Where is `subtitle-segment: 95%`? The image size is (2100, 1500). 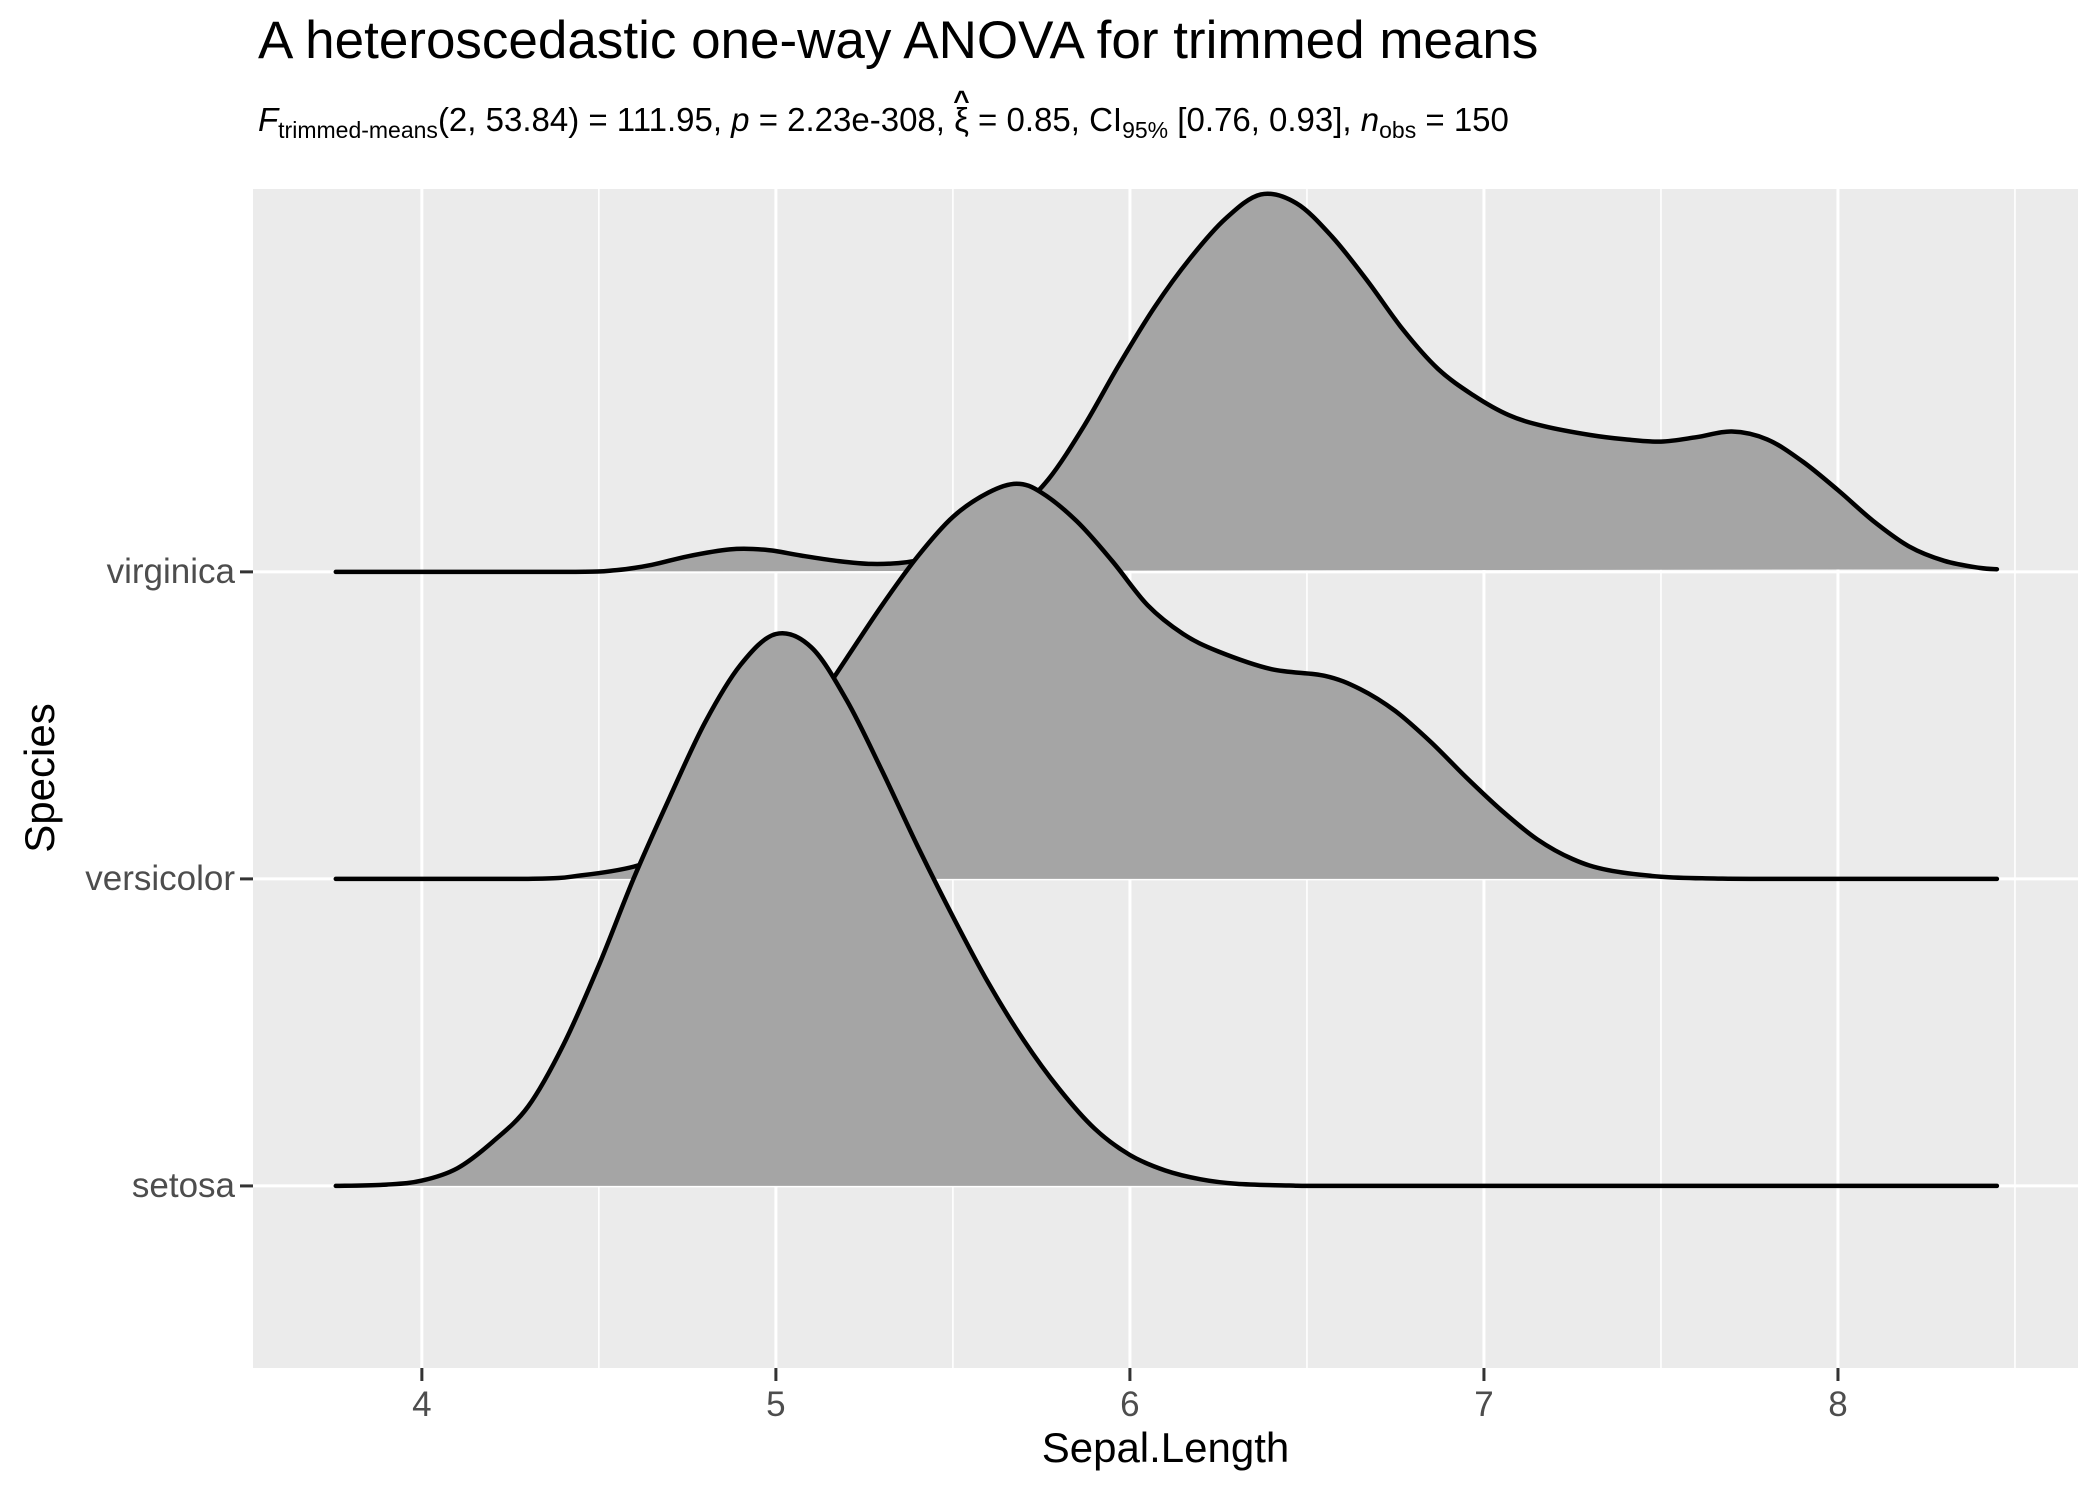 subtitle-segment: 95% is located at coordinates (1145, 130).